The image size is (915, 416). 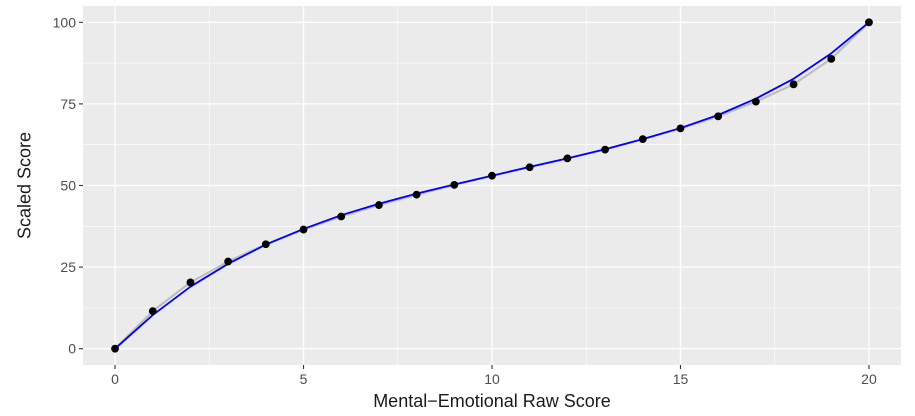 What do you see at coordinates (681, 379) in the screenshot?
I see `x-tick-label: 15` at bounding box center [681, 379].